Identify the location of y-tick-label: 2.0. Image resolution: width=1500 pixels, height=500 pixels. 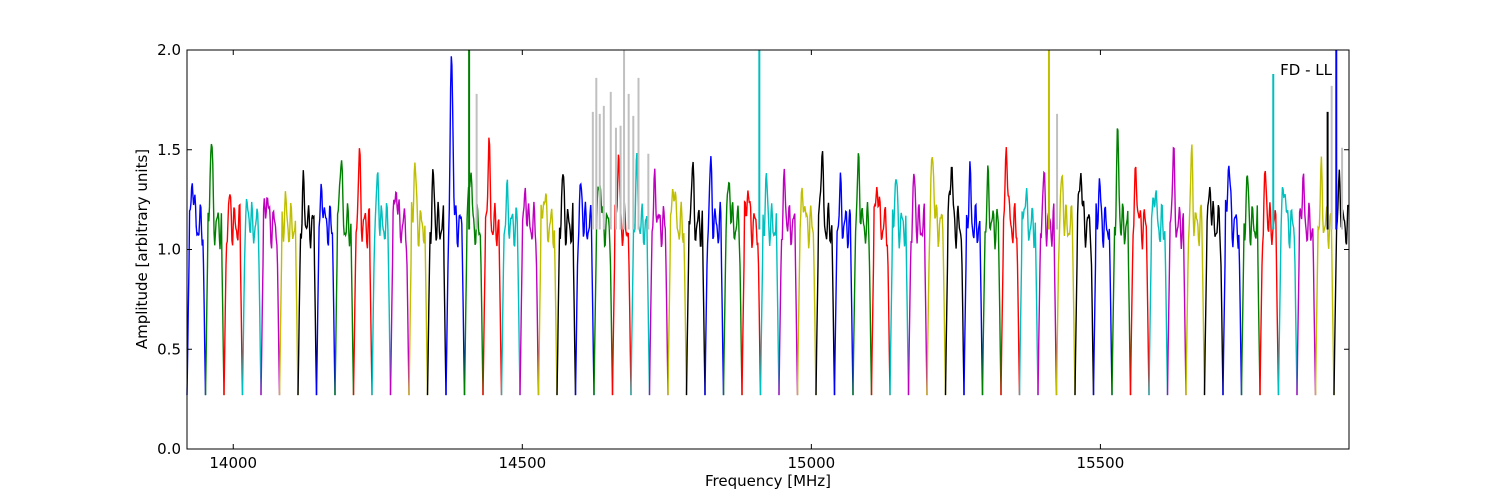
(169, 50).